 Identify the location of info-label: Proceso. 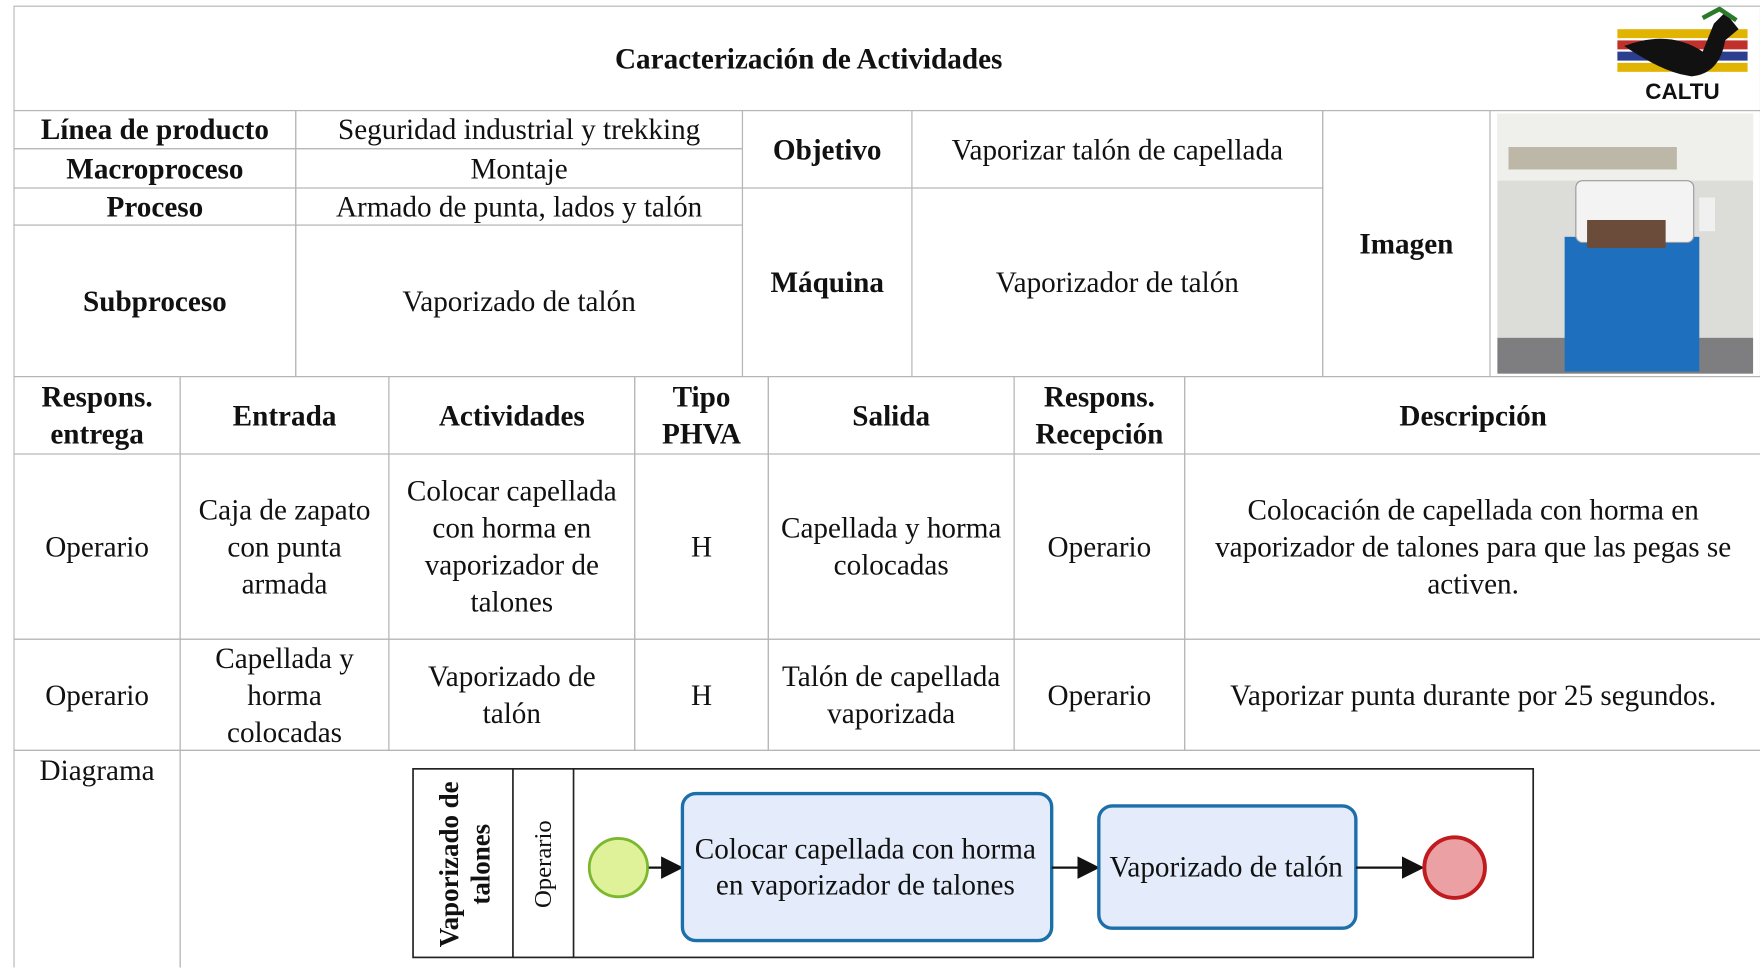
(155, 206).